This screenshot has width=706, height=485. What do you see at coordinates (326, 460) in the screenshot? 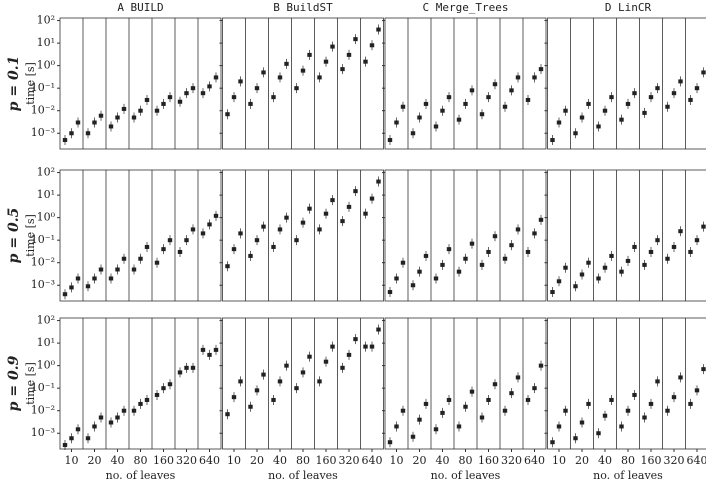
I see `x-tick-label: 160` at bounding box center [326, 460].